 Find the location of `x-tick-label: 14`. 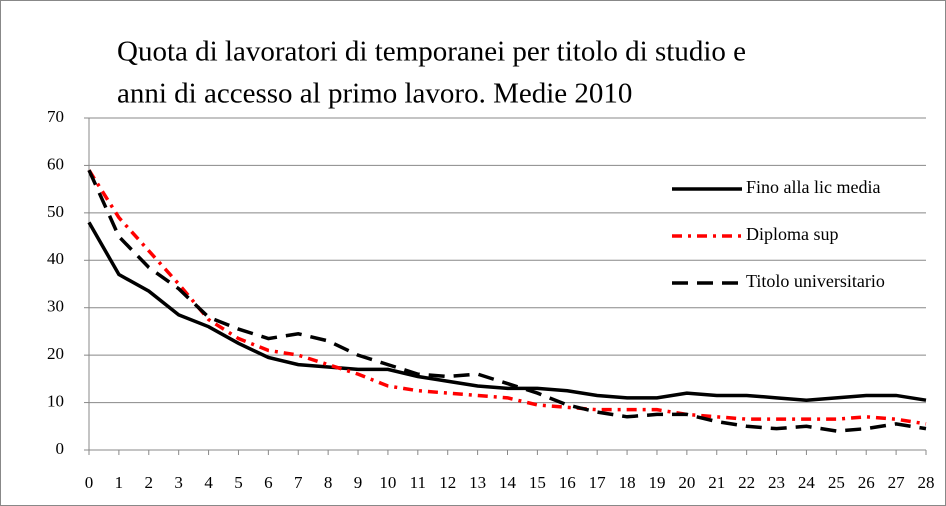

x-tick-label: 14 is located at coordinates (508, 482).